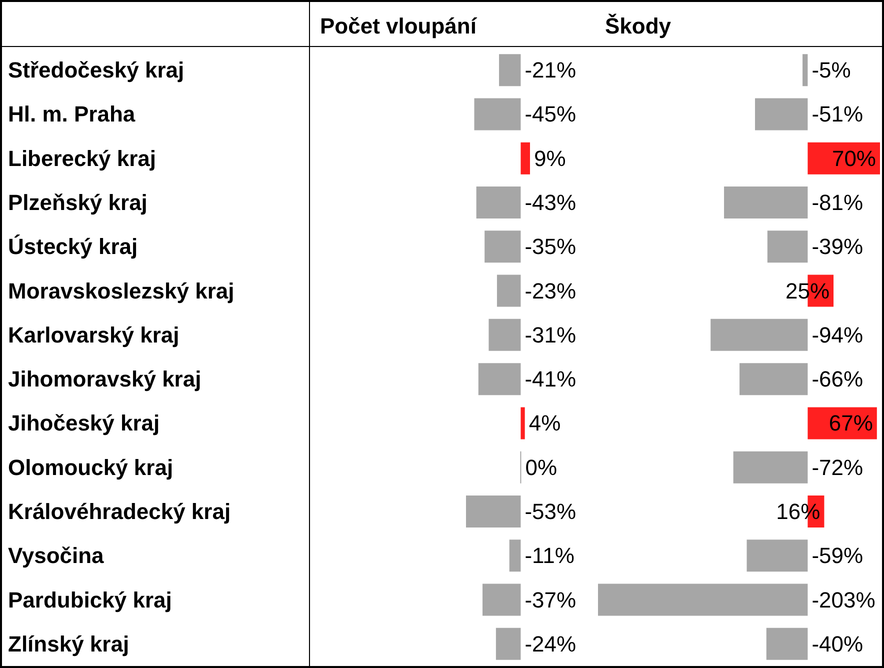 The image size is (884, 668). What do you see at coordinates (838, 379) in the screenshot?
I see `data-label: -66%` at bounding box center [838, 379].